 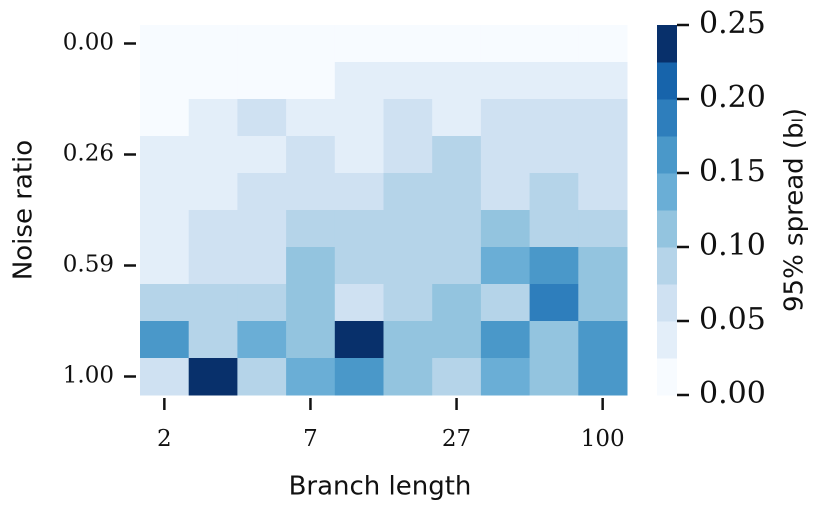 I want to click on y-tick-label: 0.26, so click(x=88, y=154).